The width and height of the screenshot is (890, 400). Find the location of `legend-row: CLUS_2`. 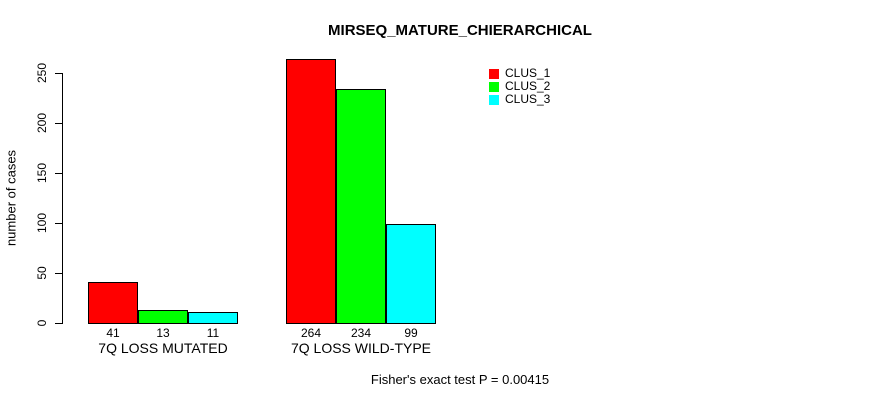

legend-row: CLUS_2 is located at coordinates (519, 86).